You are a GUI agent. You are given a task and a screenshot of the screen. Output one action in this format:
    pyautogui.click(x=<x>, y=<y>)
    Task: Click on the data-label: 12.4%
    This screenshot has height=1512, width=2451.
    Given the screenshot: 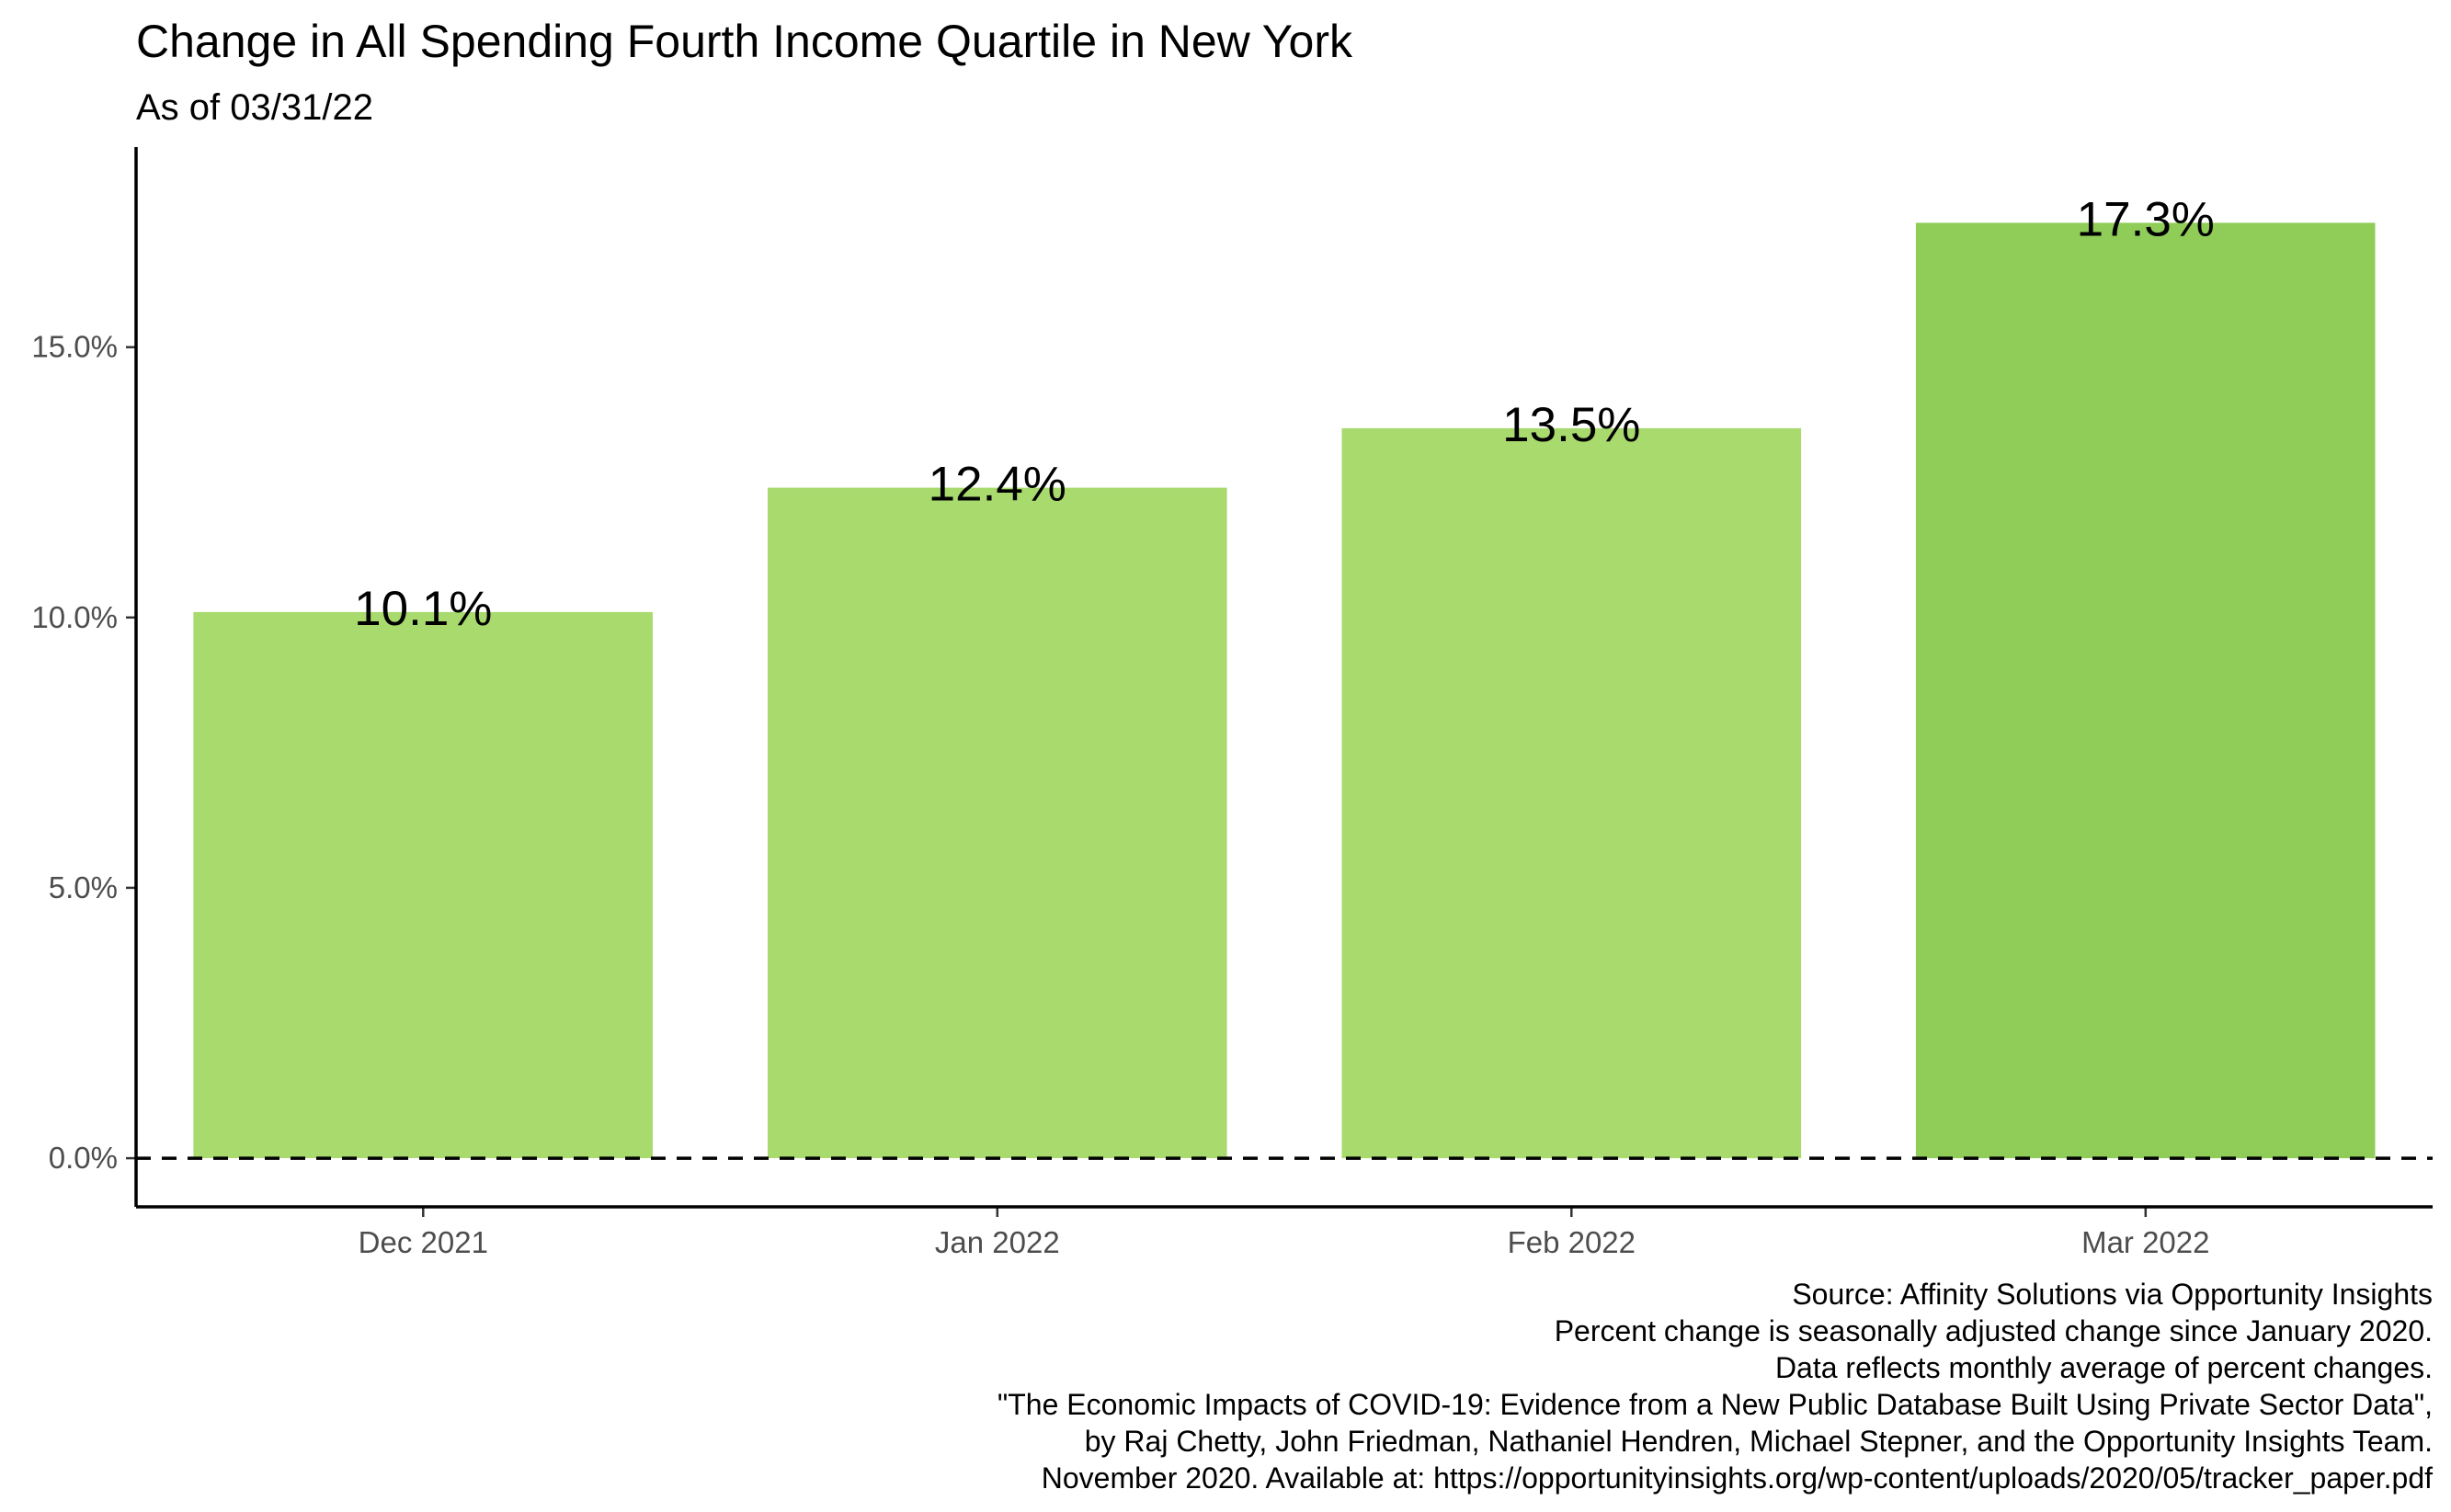 What is the action you would take?
    pyautogui.click(x=997, y=485)
    